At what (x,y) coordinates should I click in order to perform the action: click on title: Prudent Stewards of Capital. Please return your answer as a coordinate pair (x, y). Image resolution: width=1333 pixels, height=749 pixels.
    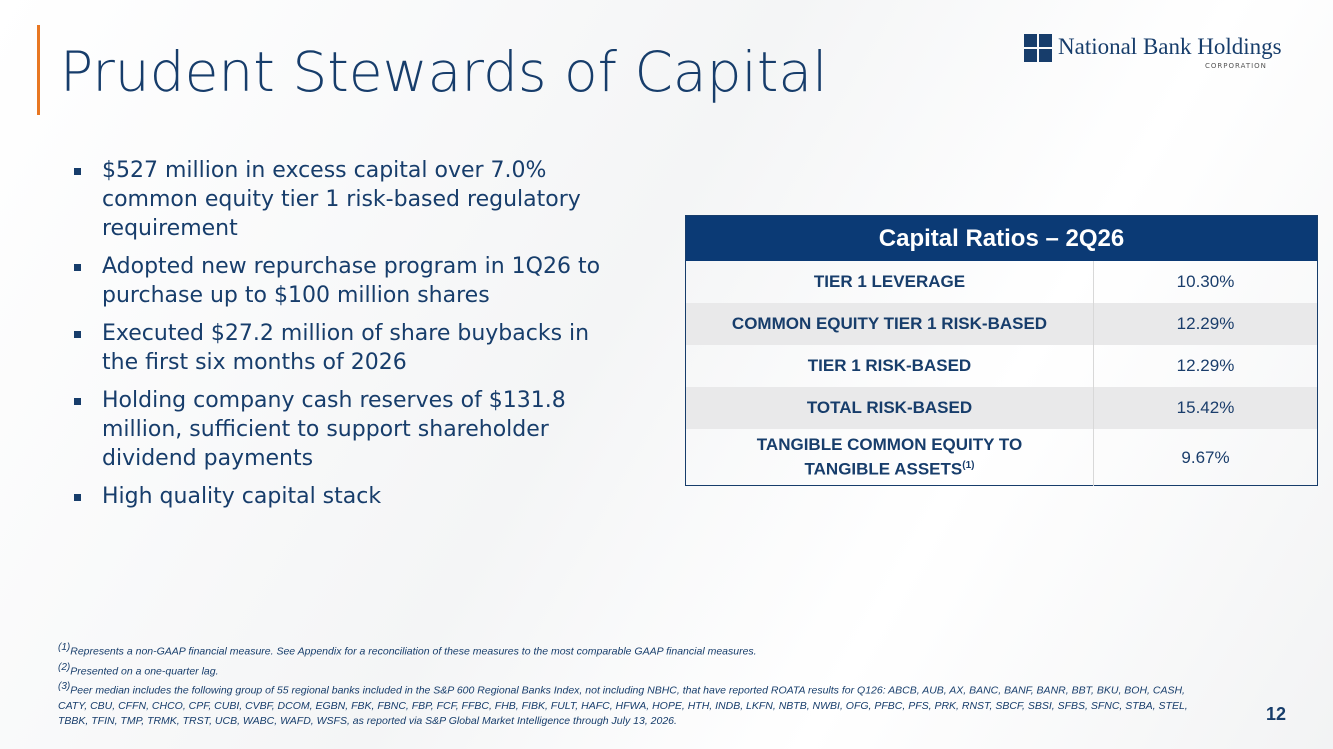
    Looking at the image, I should click on (444, 72).